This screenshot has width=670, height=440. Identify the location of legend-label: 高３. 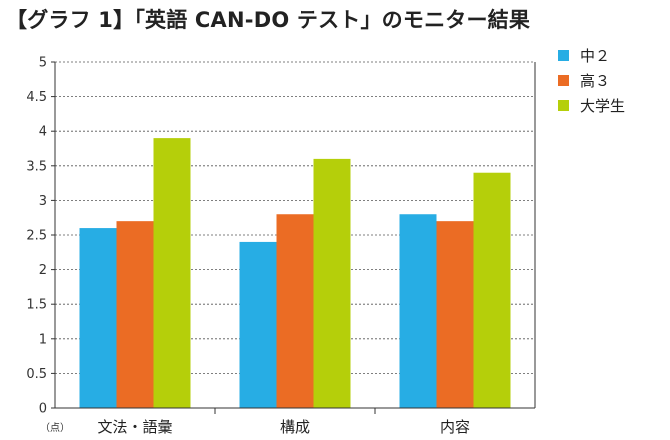
(595, 81).